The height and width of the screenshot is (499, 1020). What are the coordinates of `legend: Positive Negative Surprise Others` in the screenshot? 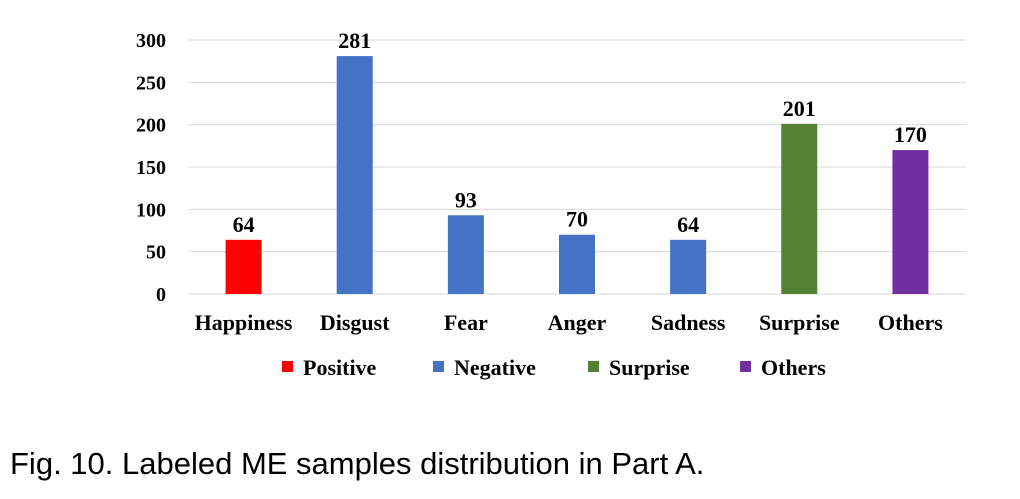 It's located at (554, 367).